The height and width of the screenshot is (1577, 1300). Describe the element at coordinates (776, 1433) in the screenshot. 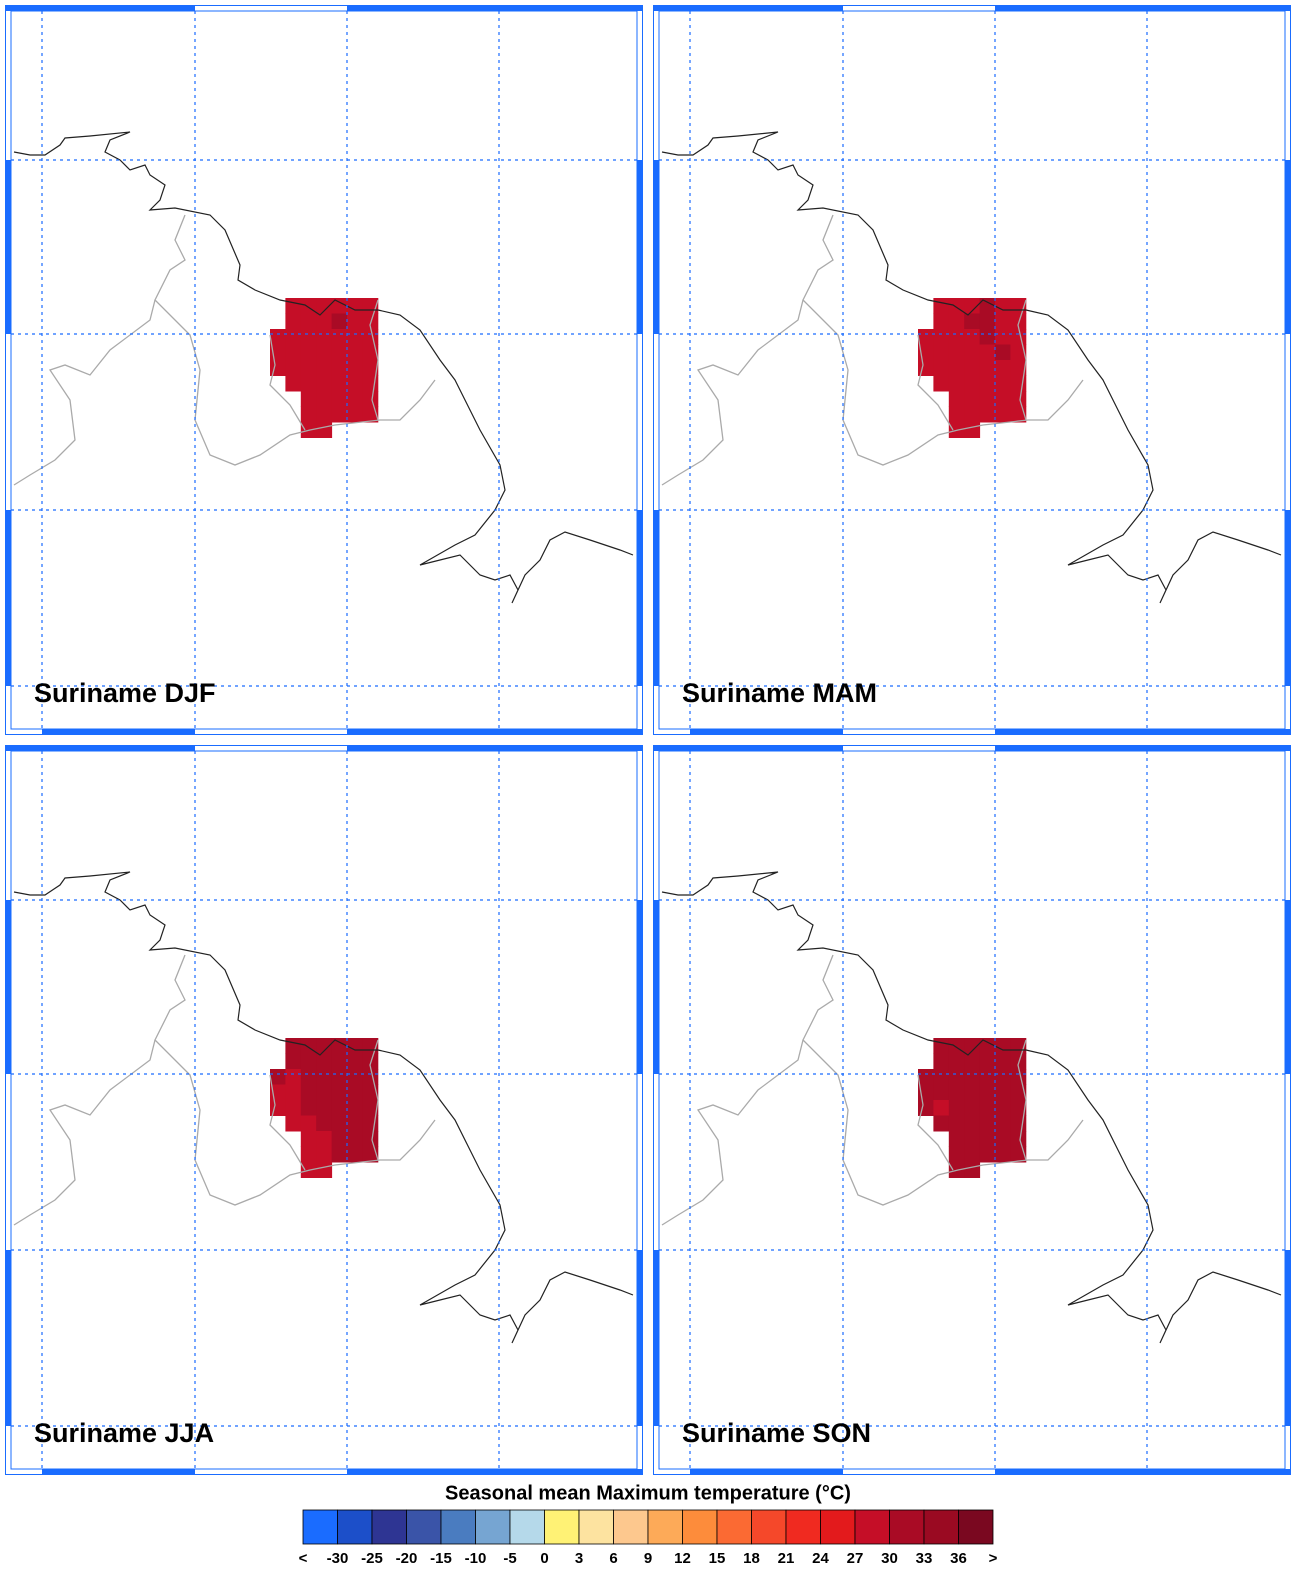

I see `panel-title: Suriname SON` at that location.